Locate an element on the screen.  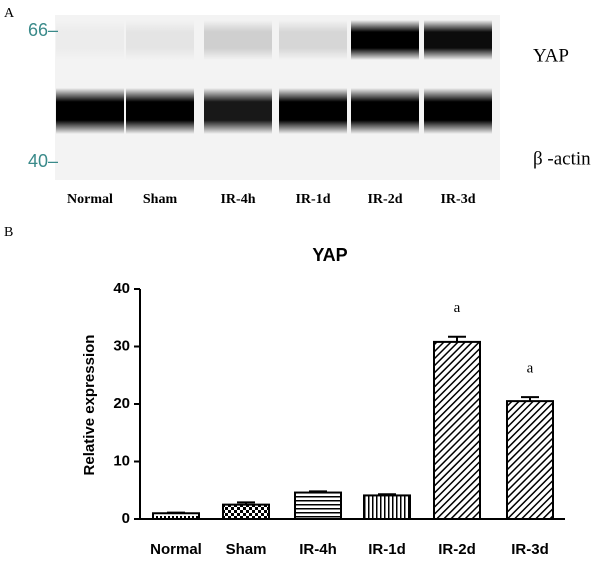
band-label: YAP is located at coordinates (551, 55).